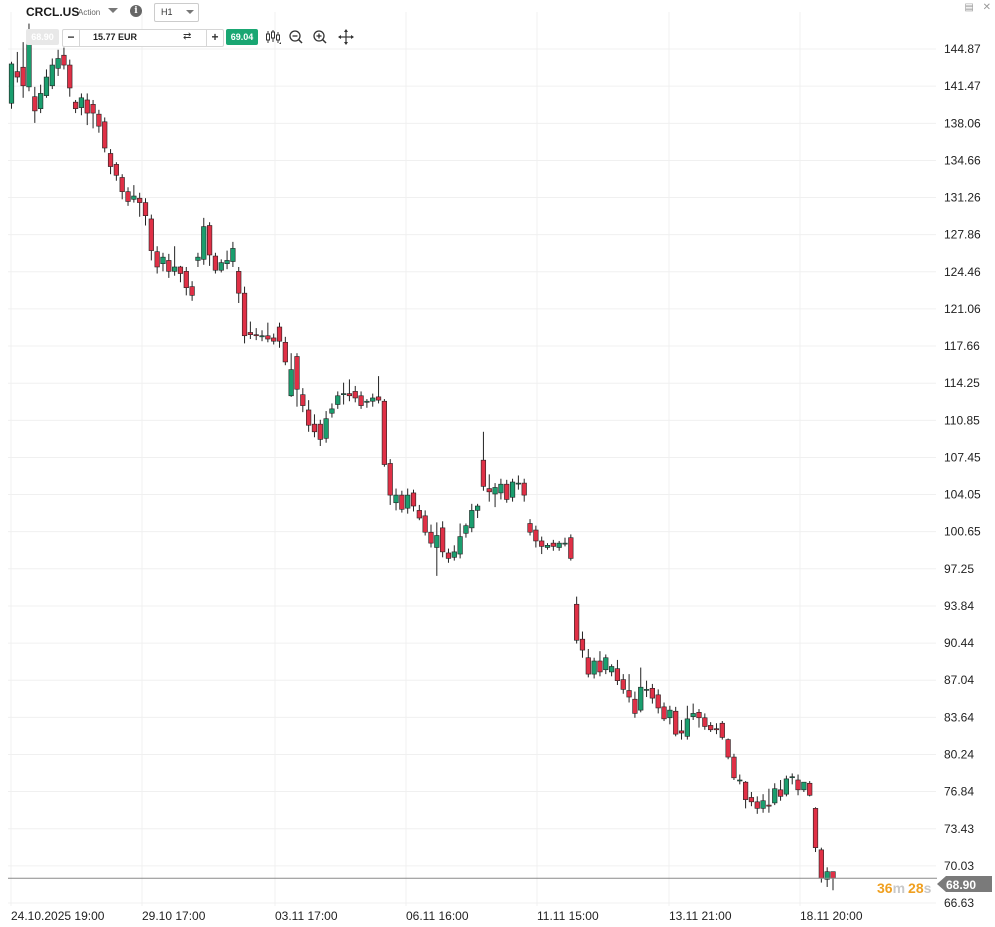 This screenshot has height=927, width=995. I want to click on increase-amount-button: +, so click(214, 38).